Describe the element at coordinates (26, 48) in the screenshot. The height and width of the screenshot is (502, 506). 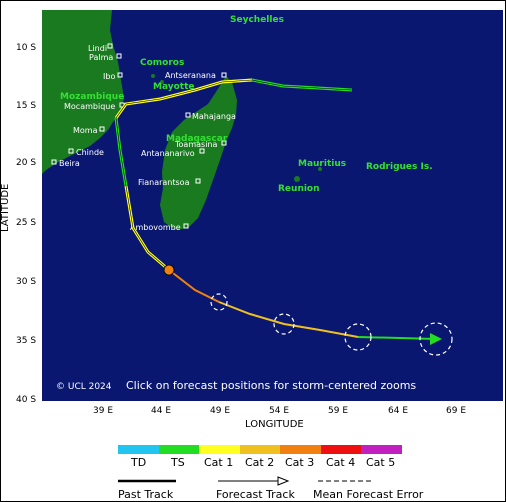
I see `lat-tick-10s: 10 S` at that location.